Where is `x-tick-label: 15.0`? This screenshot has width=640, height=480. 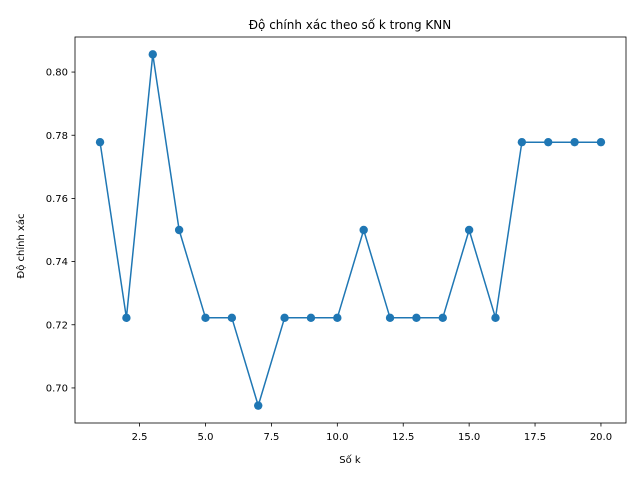 x-tick-label: 15.0 is located at coordinates (469, 437).